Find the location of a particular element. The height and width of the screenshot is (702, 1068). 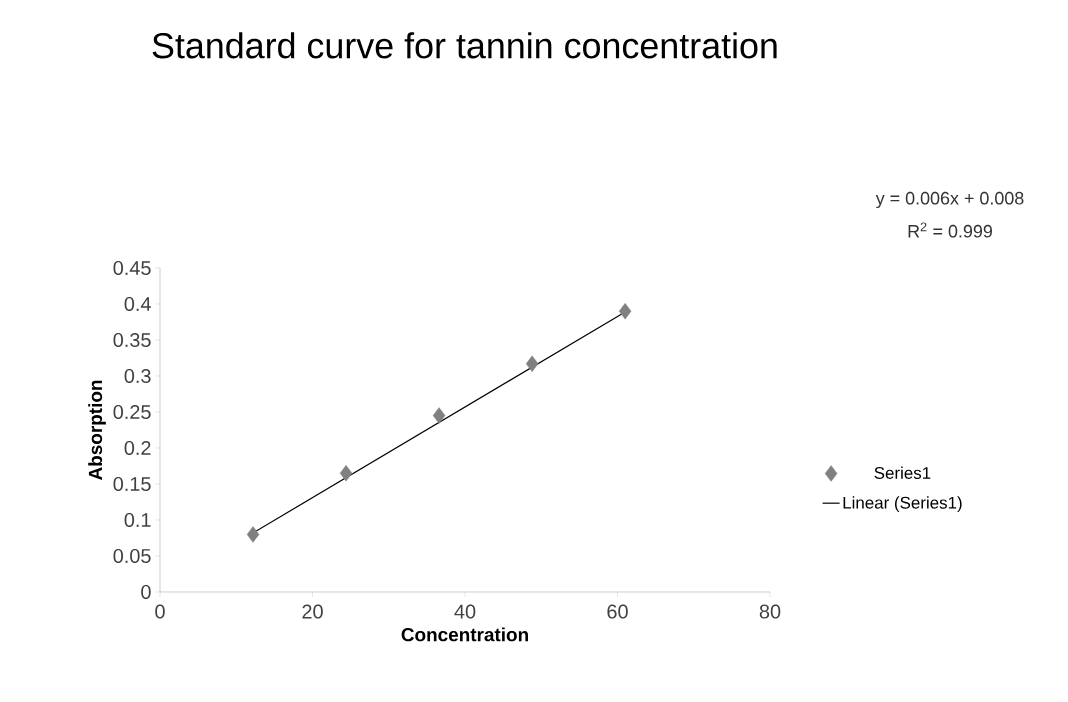

chart-title: Standard curve for tannin concentration is located at coordinates (464, 45).